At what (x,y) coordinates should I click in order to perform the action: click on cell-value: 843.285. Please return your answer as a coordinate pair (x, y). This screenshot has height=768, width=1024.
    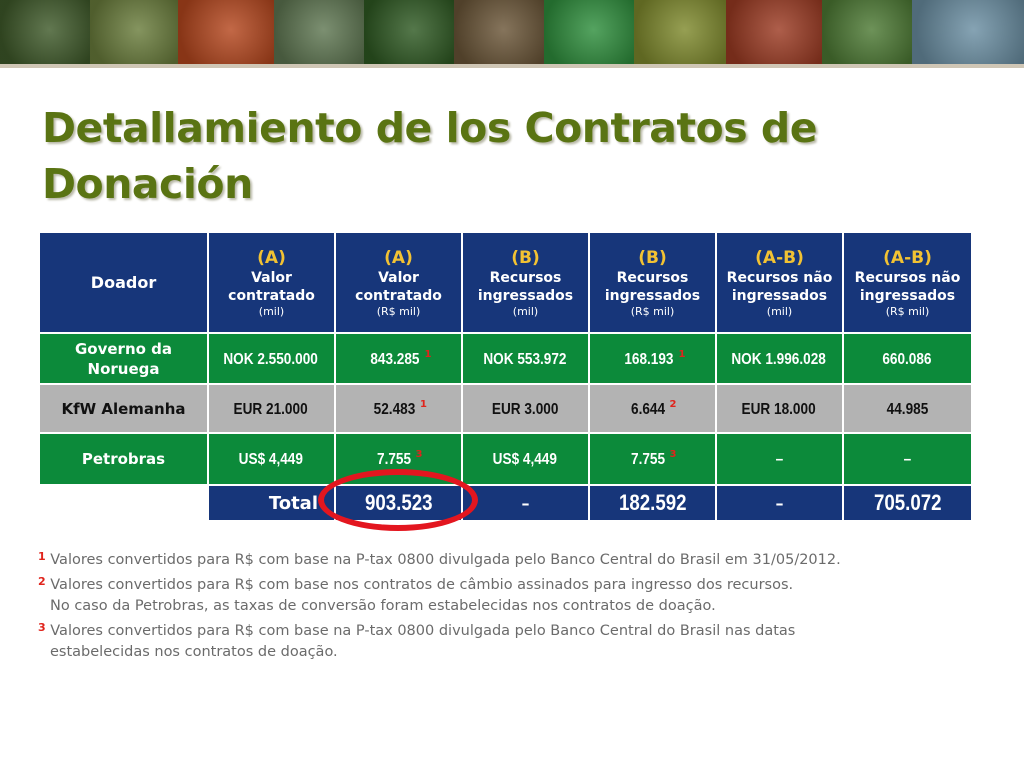
    Looking at the image, I should click on (394, 359).